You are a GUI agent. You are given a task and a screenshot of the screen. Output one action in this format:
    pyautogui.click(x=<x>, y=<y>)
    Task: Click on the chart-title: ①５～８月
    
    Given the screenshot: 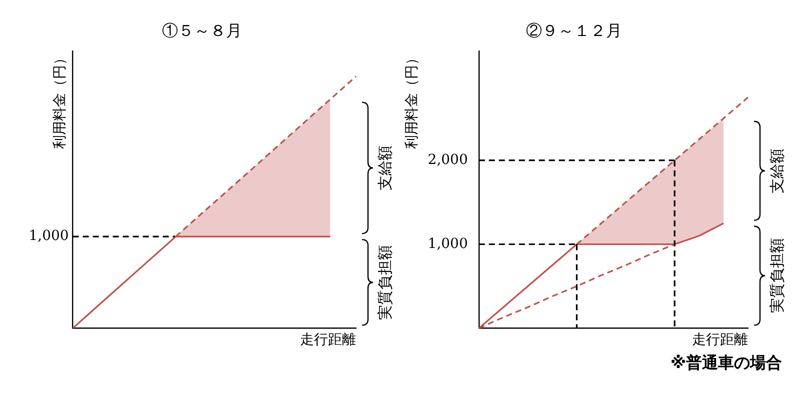 What is the action you would take?
    pyautogui.click(x=202, y=30)
    